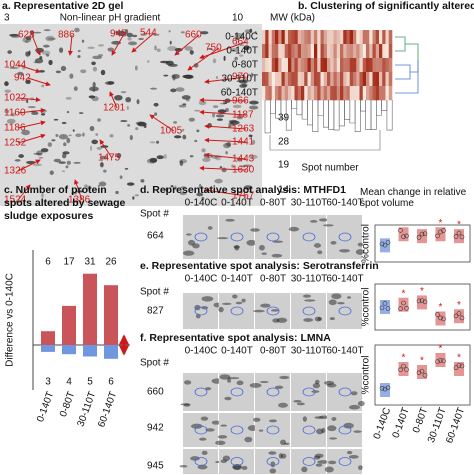 This screenshot has height=475, width=474. Describe the element at coordinates (344, 351) in the screenshot. I see `column-label: 60-140T` at that location.